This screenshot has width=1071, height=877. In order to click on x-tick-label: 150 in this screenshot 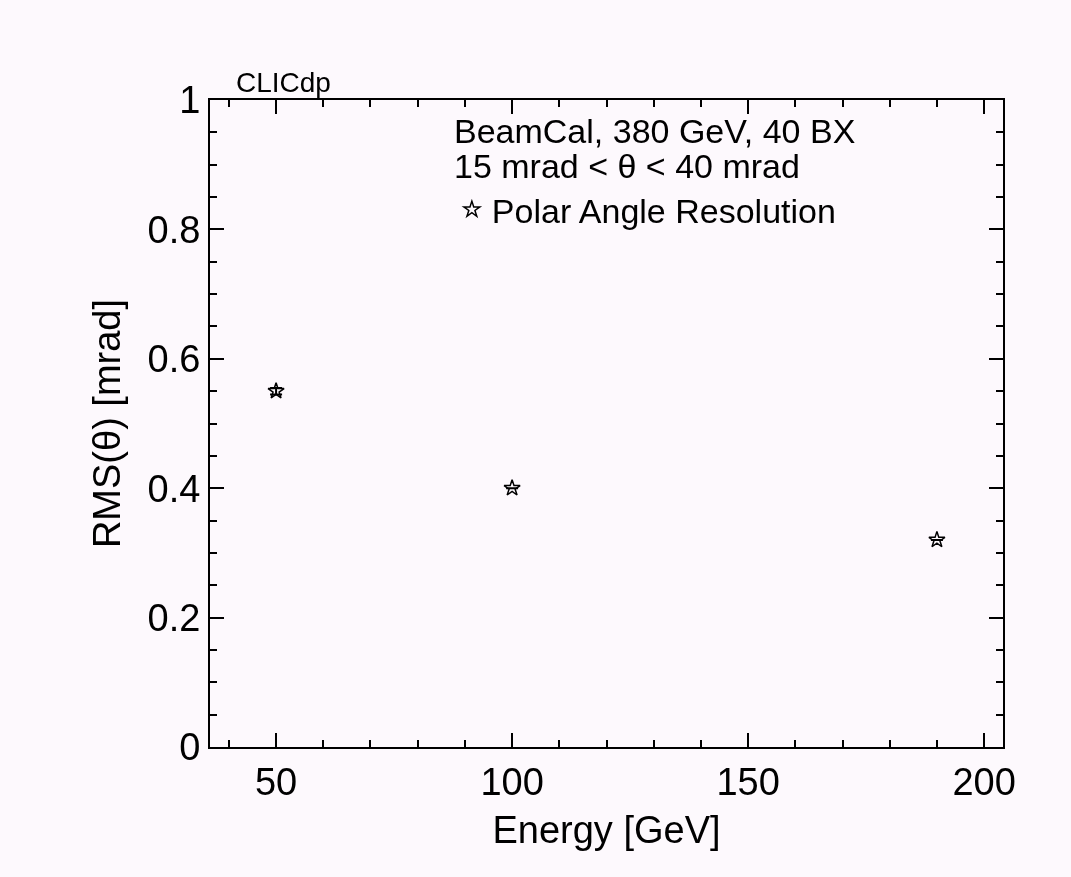, I will do `click(748, 781)`.